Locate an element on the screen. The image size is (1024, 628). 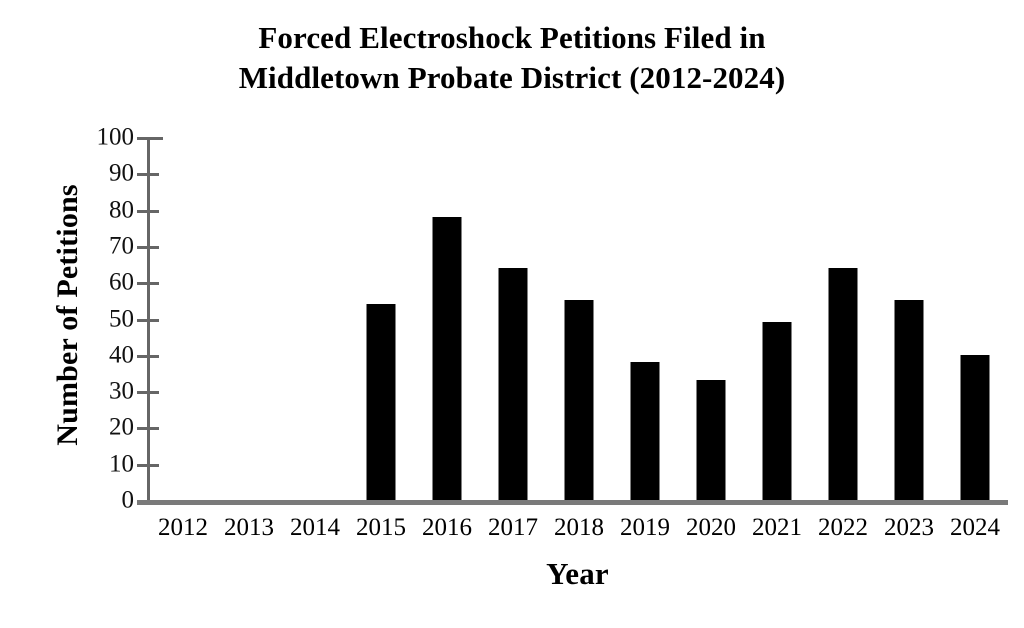
bar-2017 is located at coordinates (513, 383).